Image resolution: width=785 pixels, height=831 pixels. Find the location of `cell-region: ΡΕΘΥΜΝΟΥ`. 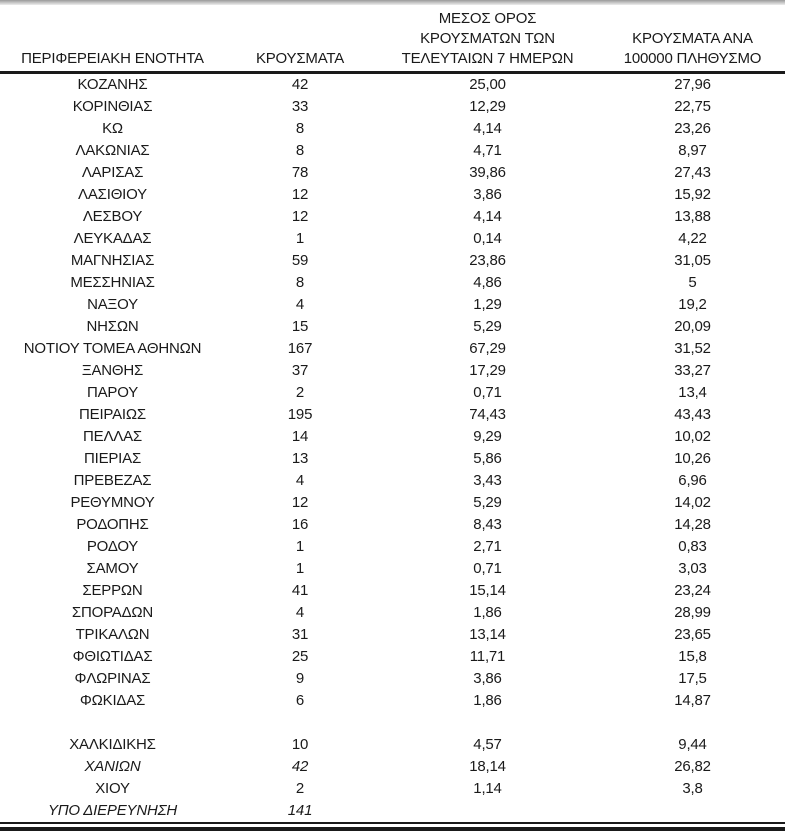

cell-region: ΡΕΘΥΜΝΟΥ is located at coordinates (112, 502).